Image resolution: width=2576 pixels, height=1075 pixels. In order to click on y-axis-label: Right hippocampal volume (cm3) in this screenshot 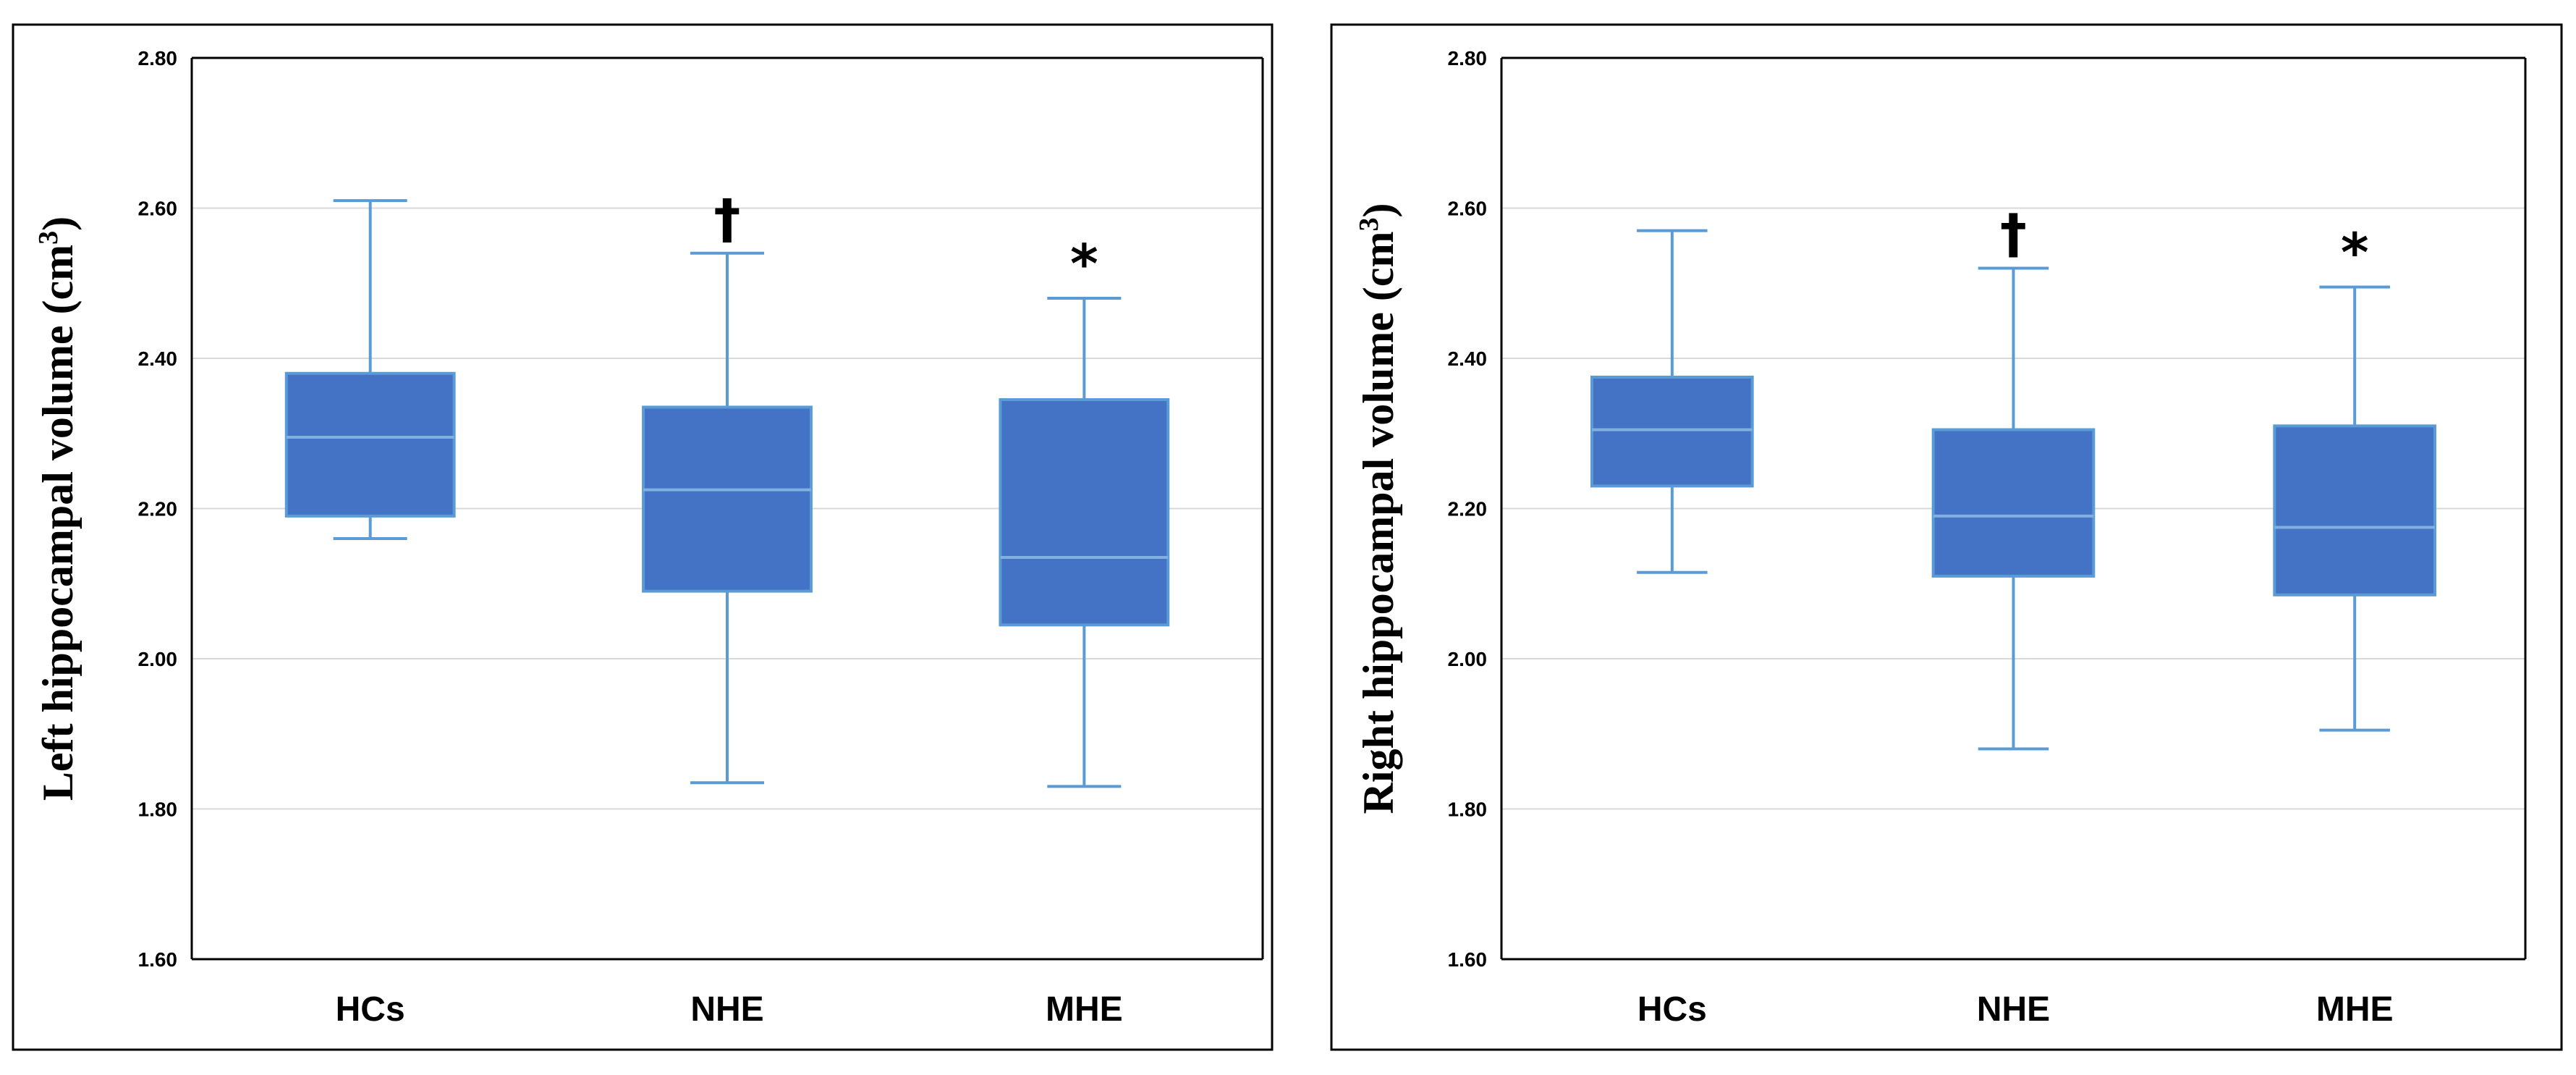, I will do `click(1378, 509)`.